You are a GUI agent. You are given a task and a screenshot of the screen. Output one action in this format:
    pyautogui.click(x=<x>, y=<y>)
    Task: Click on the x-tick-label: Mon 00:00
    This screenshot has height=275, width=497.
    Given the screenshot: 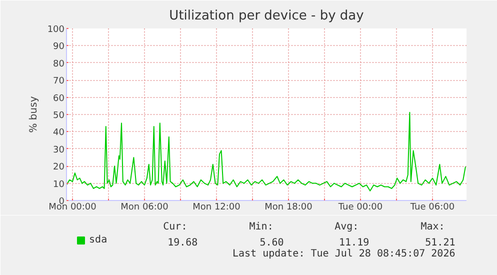 What is the action you would take?
    pyautogui.click(x=72, y=207)
    